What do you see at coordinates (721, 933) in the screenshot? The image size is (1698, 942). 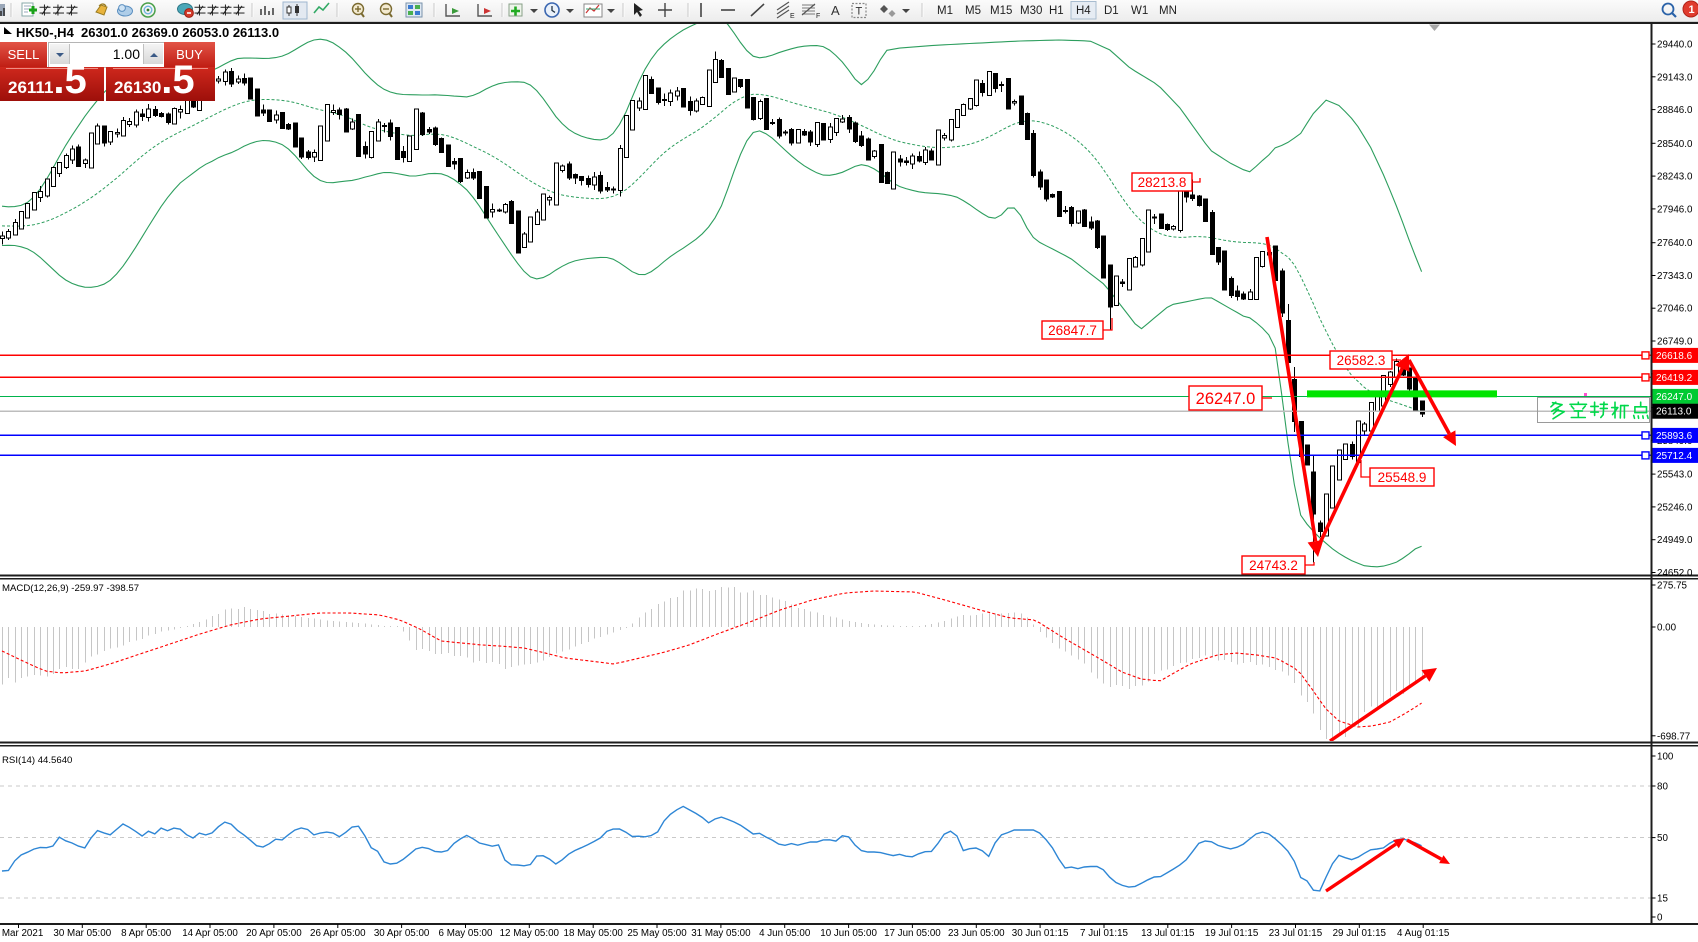 I see `svg-text: 31 May 05:00` at bounding box center [721, 933].